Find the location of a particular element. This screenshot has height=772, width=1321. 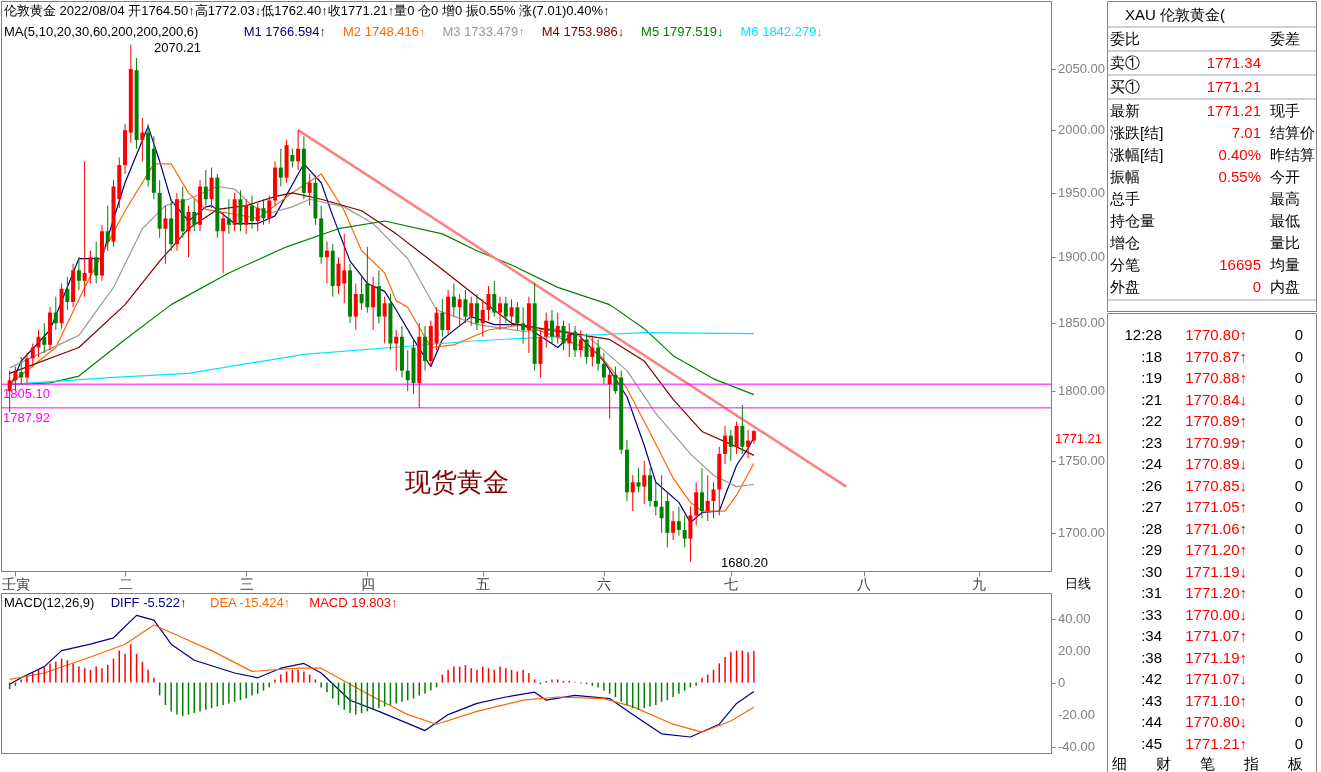

text: 0.40% is located at coordinates (1239, 154).